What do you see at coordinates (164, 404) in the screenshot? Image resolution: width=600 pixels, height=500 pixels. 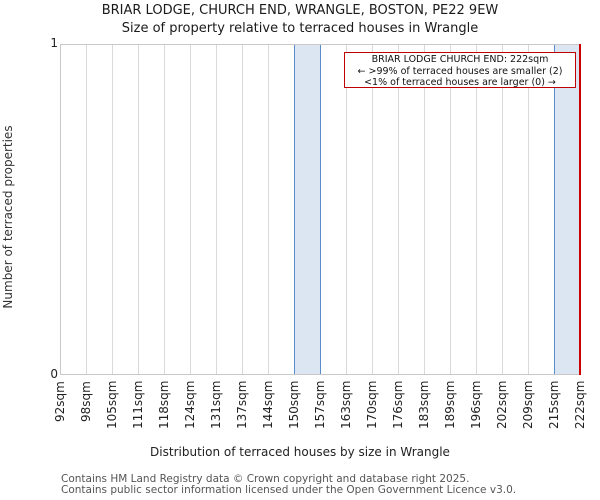 I see `x-tick-label: 118sqm` at bounding box center [164, 404].